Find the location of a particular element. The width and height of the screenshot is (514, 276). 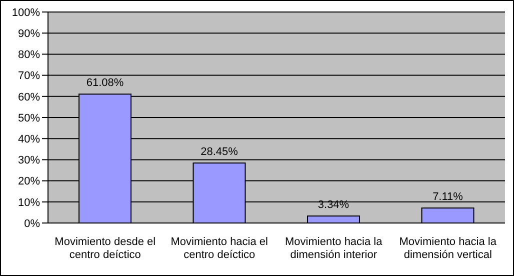

x-tick-label: Movimiento hacia el centro deíctico is located at coordinates (219, 248).